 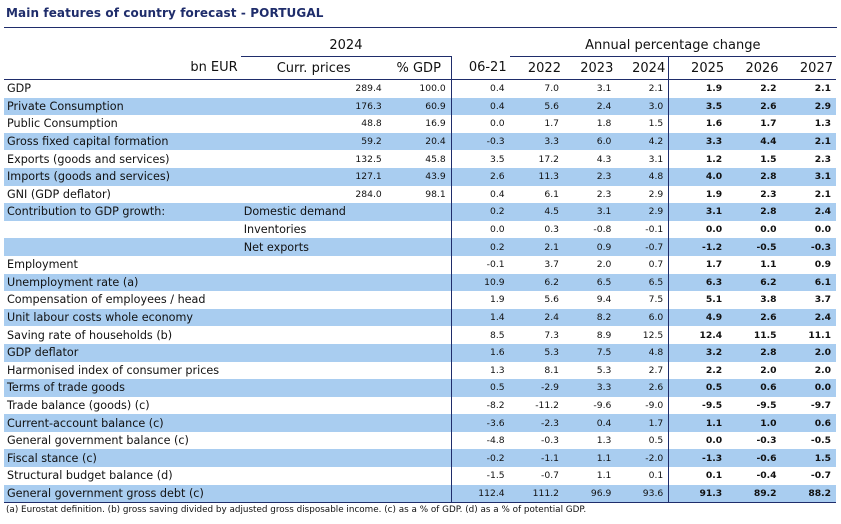 I want to click on cell-2025: 3.1, so click(x=698, y=212).